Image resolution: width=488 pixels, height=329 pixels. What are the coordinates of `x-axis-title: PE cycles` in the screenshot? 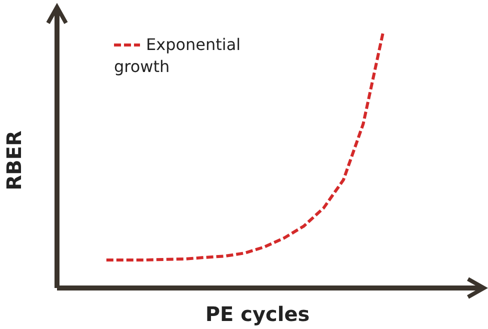 It's located at (257, 314).